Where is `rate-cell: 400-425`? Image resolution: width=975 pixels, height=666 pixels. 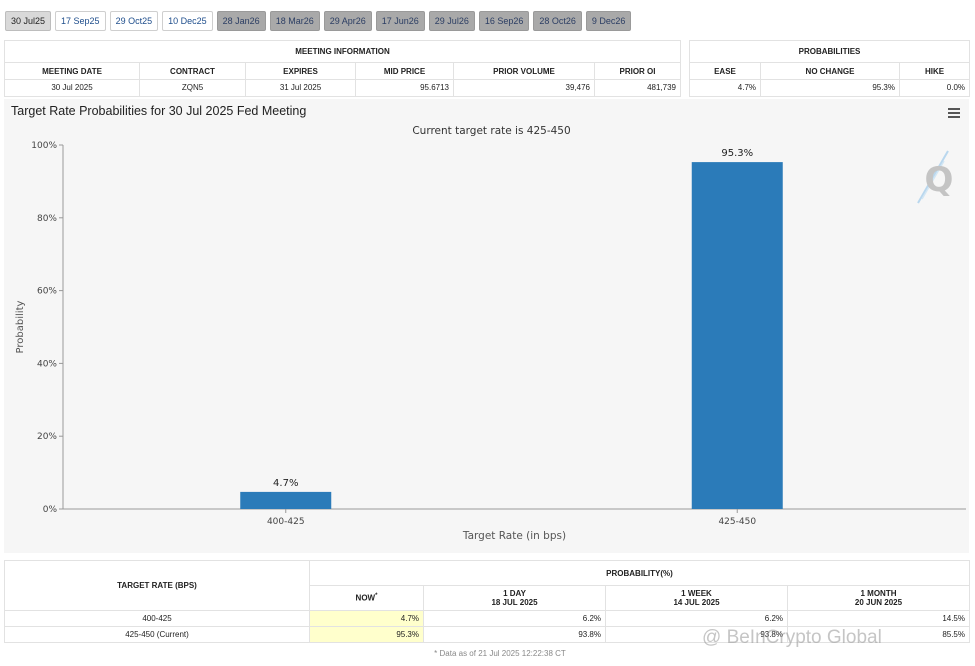
rate-cell: 400-425 is located at coordinates (157, 618).